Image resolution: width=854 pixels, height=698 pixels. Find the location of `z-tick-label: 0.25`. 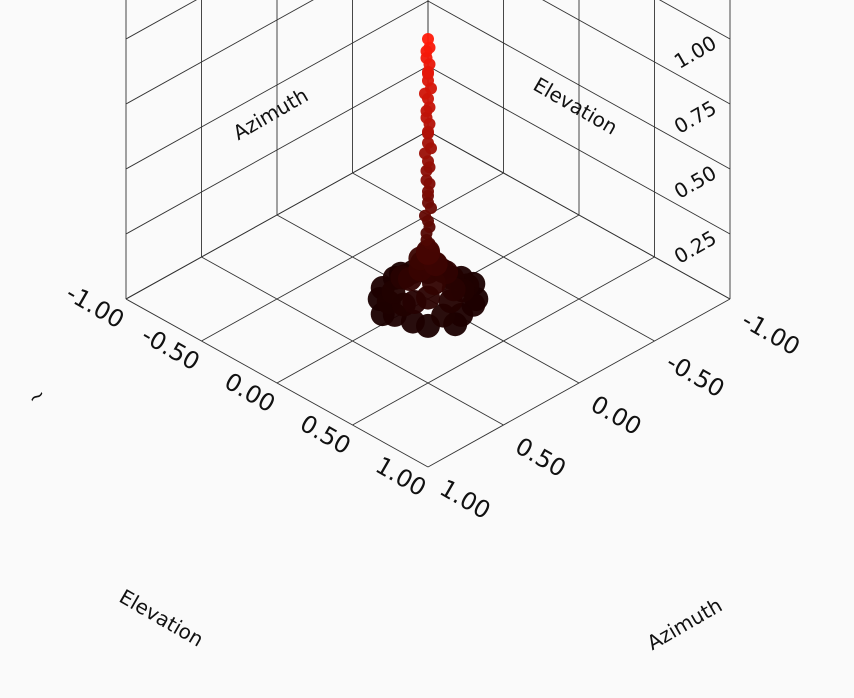

z-tick-label: 0.25 is located at coordinates (695, 247).